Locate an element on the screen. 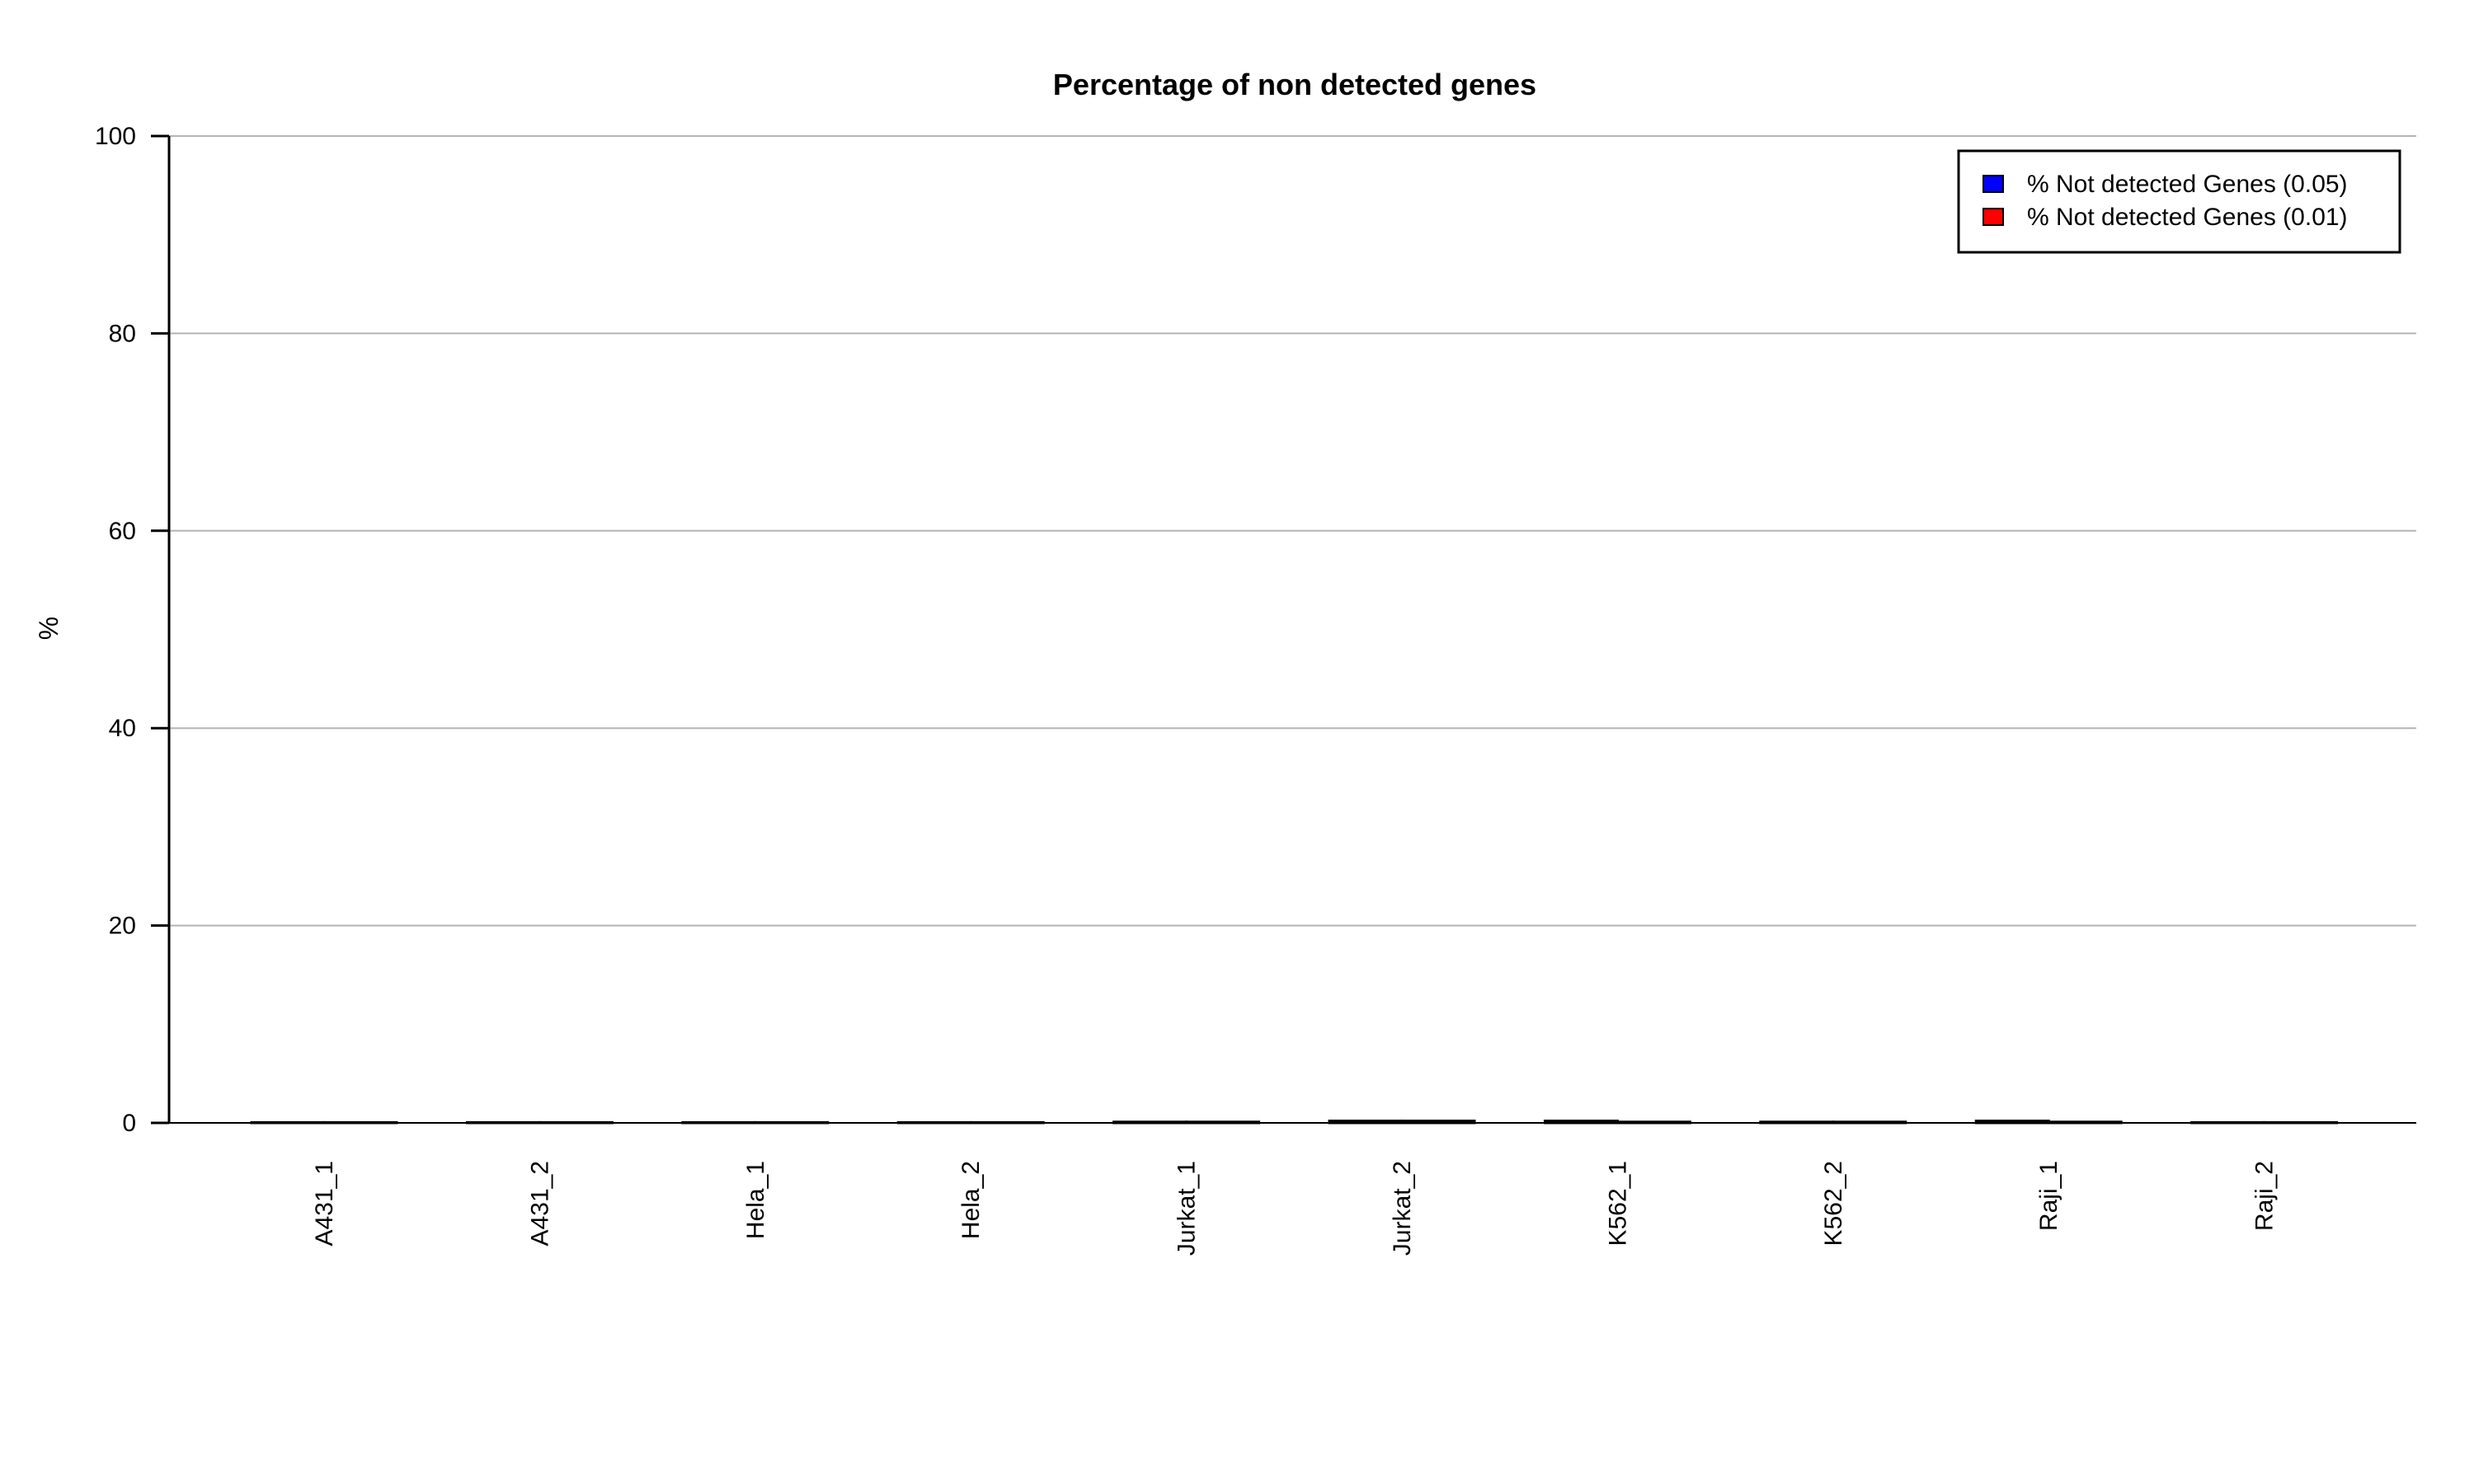 This screenshot has width=2474, height=1484. x-tick-label: K562_2 is located at coordinates (1833, 1203).